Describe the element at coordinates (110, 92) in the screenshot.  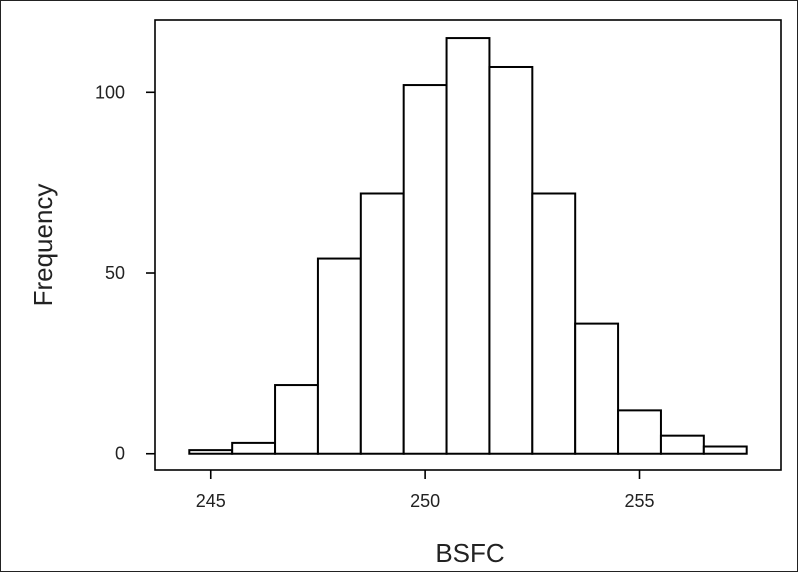
I see `y-tick-label: 100` at that location.